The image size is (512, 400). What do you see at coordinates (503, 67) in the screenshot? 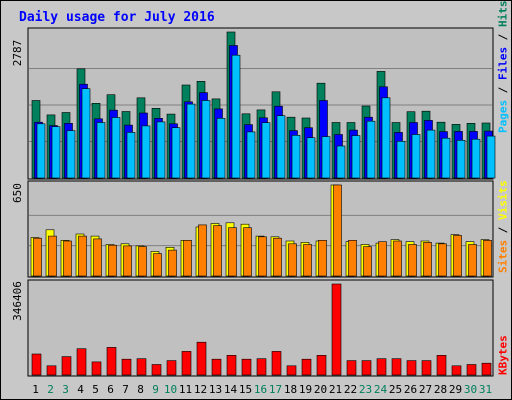
I see `y-label-hits: Pages / Files / Hits` at bounding box center [503, 67].